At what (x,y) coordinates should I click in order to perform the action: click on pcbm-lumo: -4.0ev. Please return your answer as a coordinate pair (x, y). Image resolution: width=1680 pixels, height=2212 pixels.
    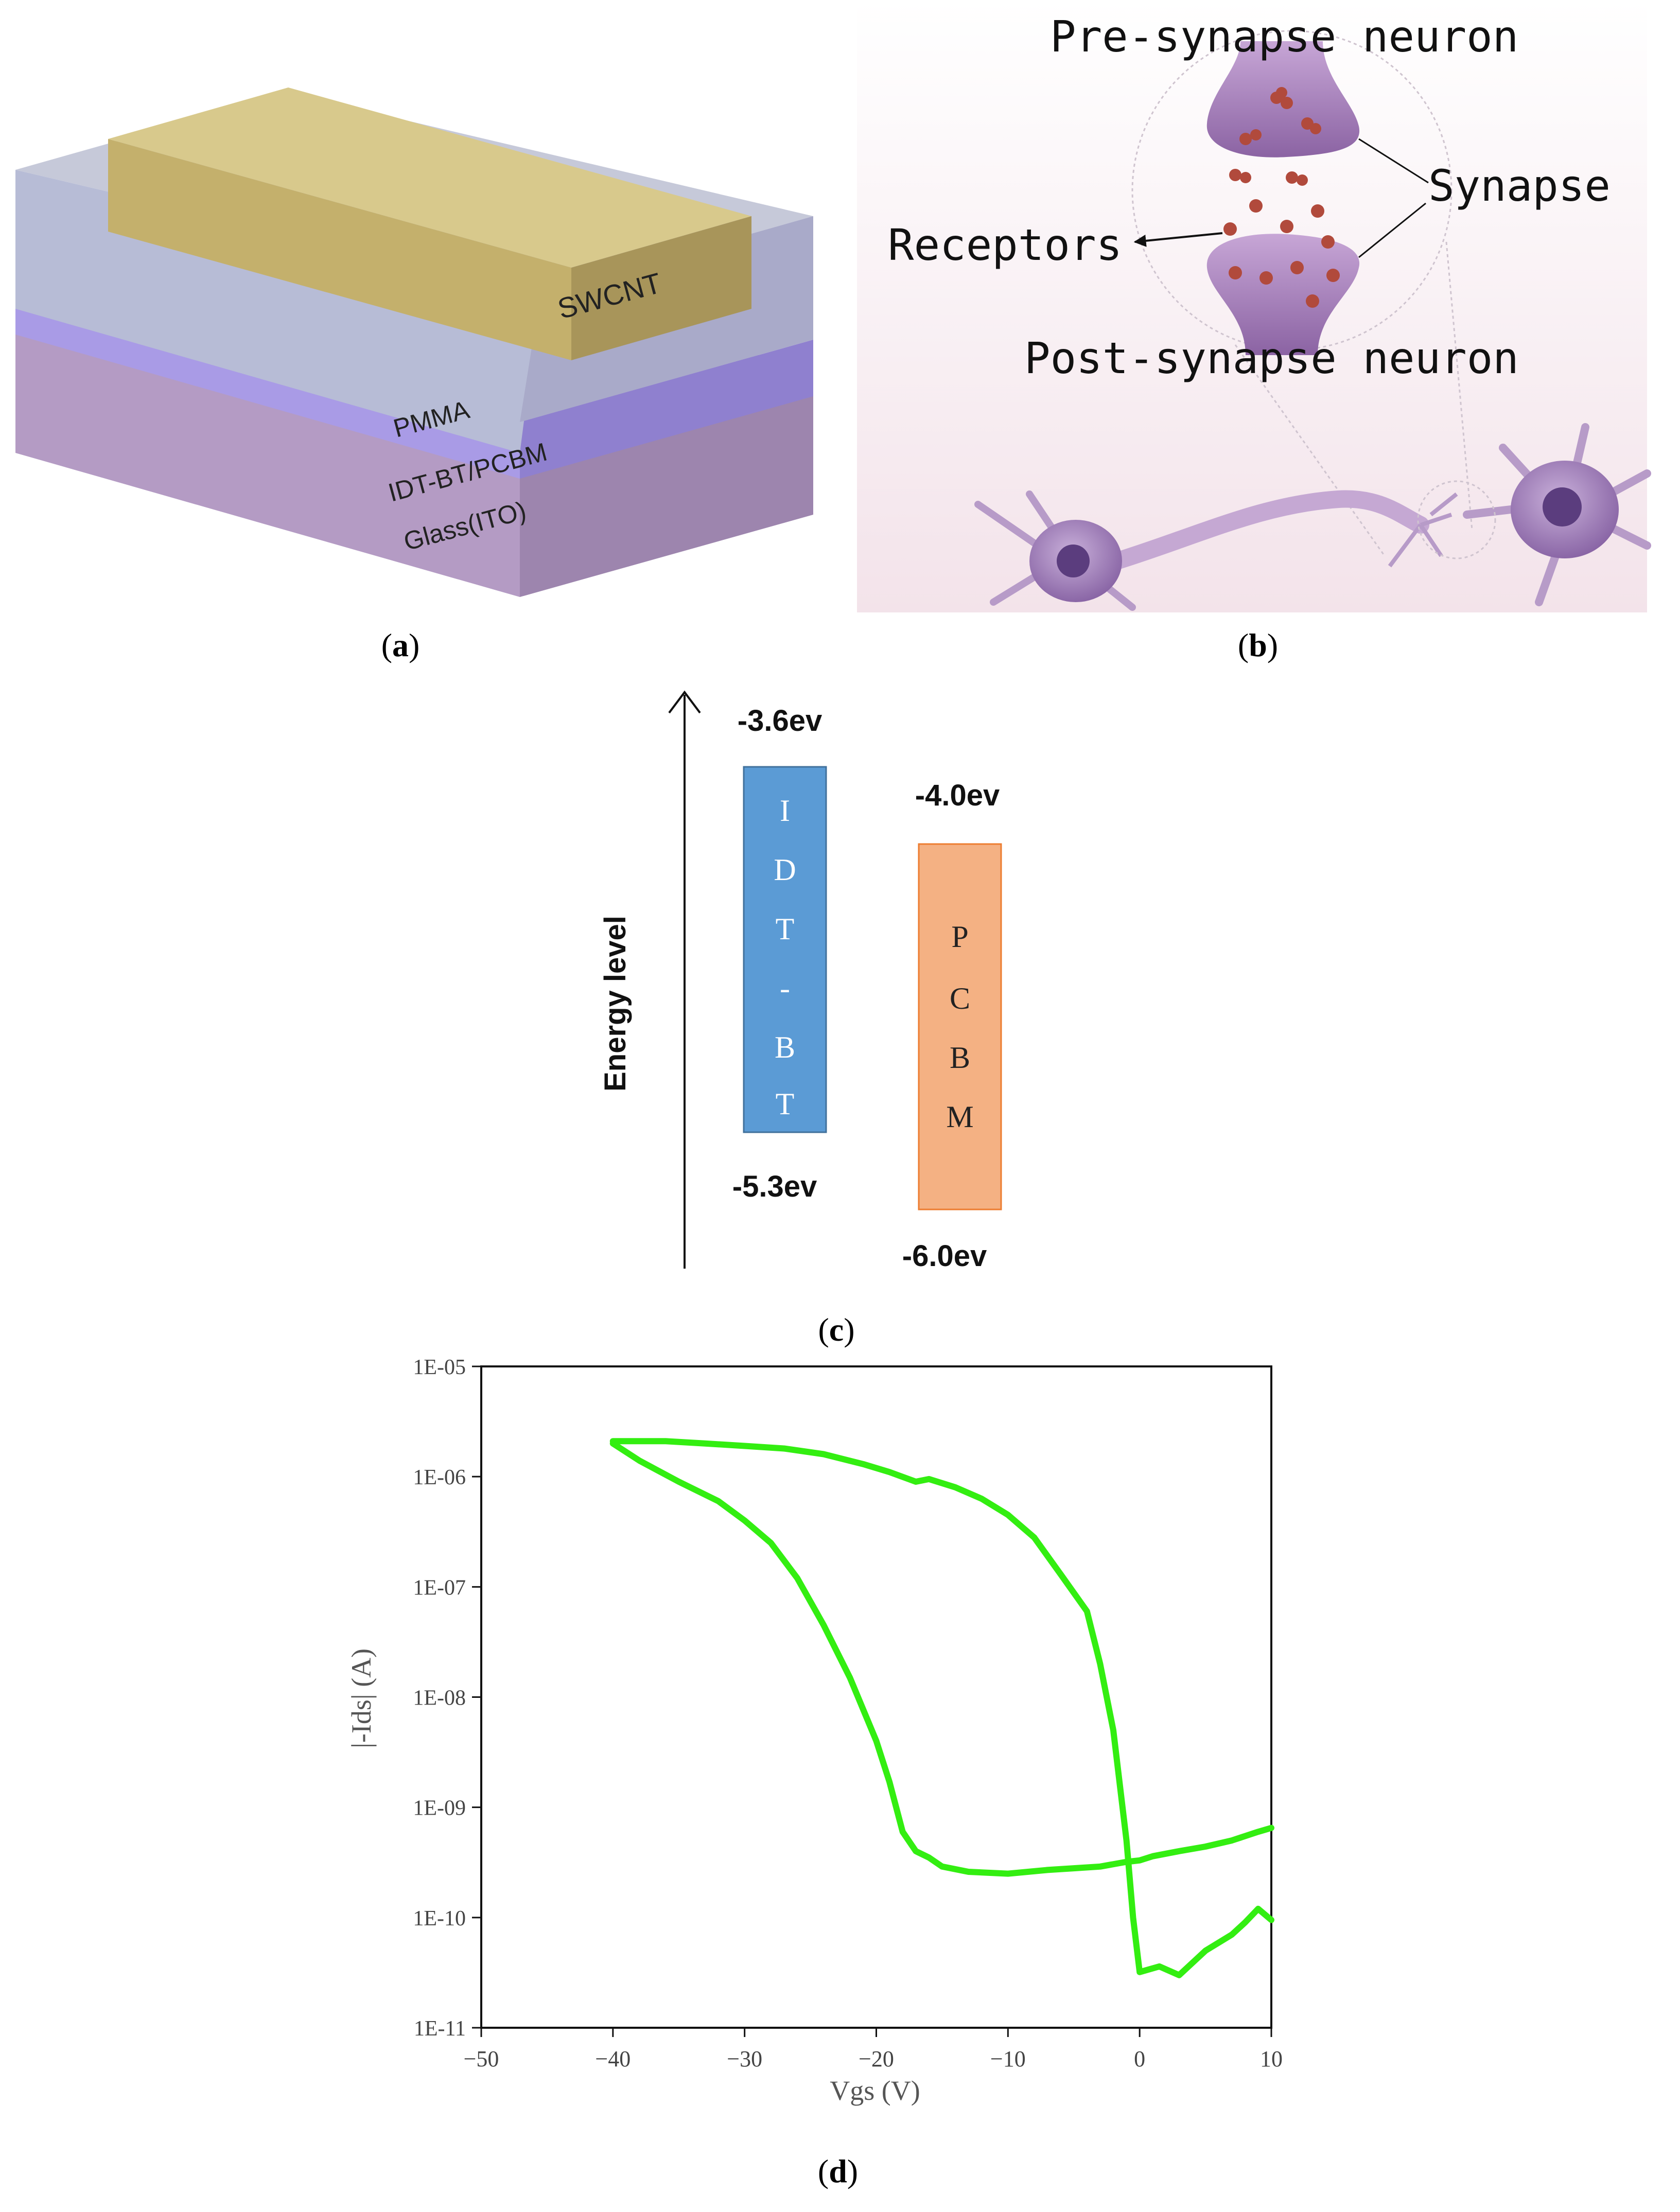
    Looking at the image, I should click on (957, 795).